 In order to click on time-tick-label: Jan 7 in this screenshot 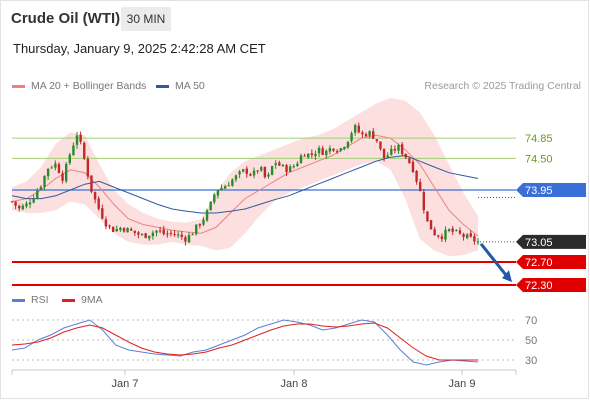, I will do `click(125, 384)`.